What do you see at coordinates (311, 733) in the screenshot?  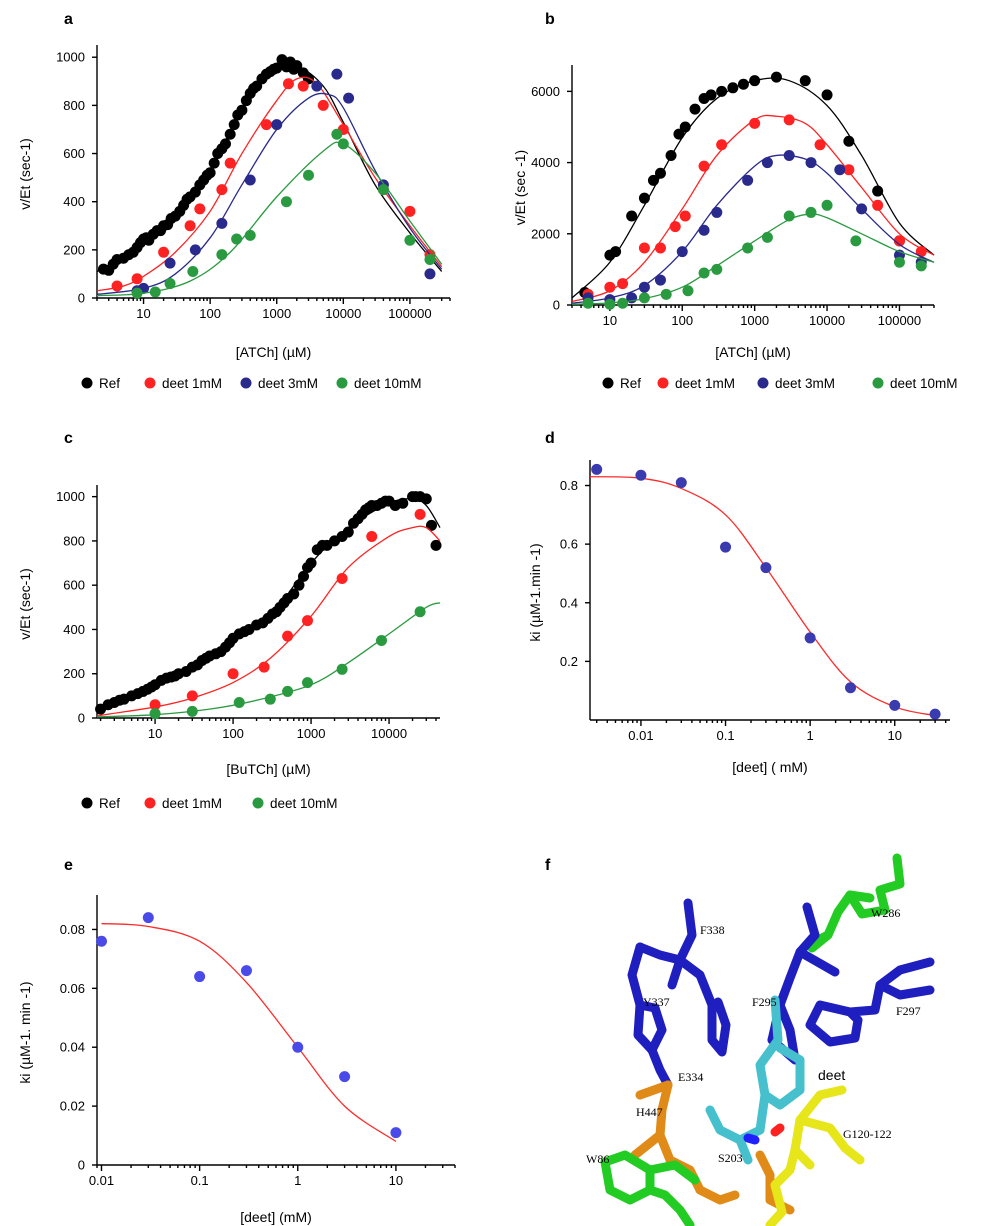 I see `x-tick-label-c: 1000` at bounding box center [311, 733].